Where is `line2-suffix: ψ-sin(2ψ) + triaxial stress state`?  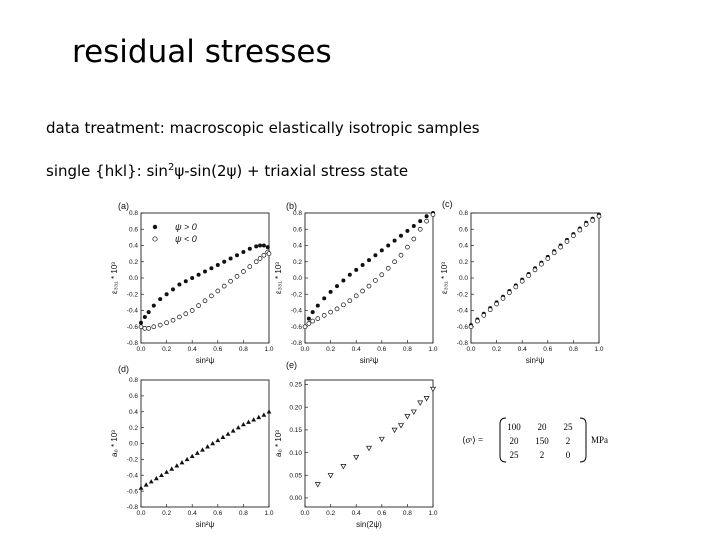 line2-suffix: ψ-sin(2ψ) + triaxial stress state is located at coordinates (291, 171).